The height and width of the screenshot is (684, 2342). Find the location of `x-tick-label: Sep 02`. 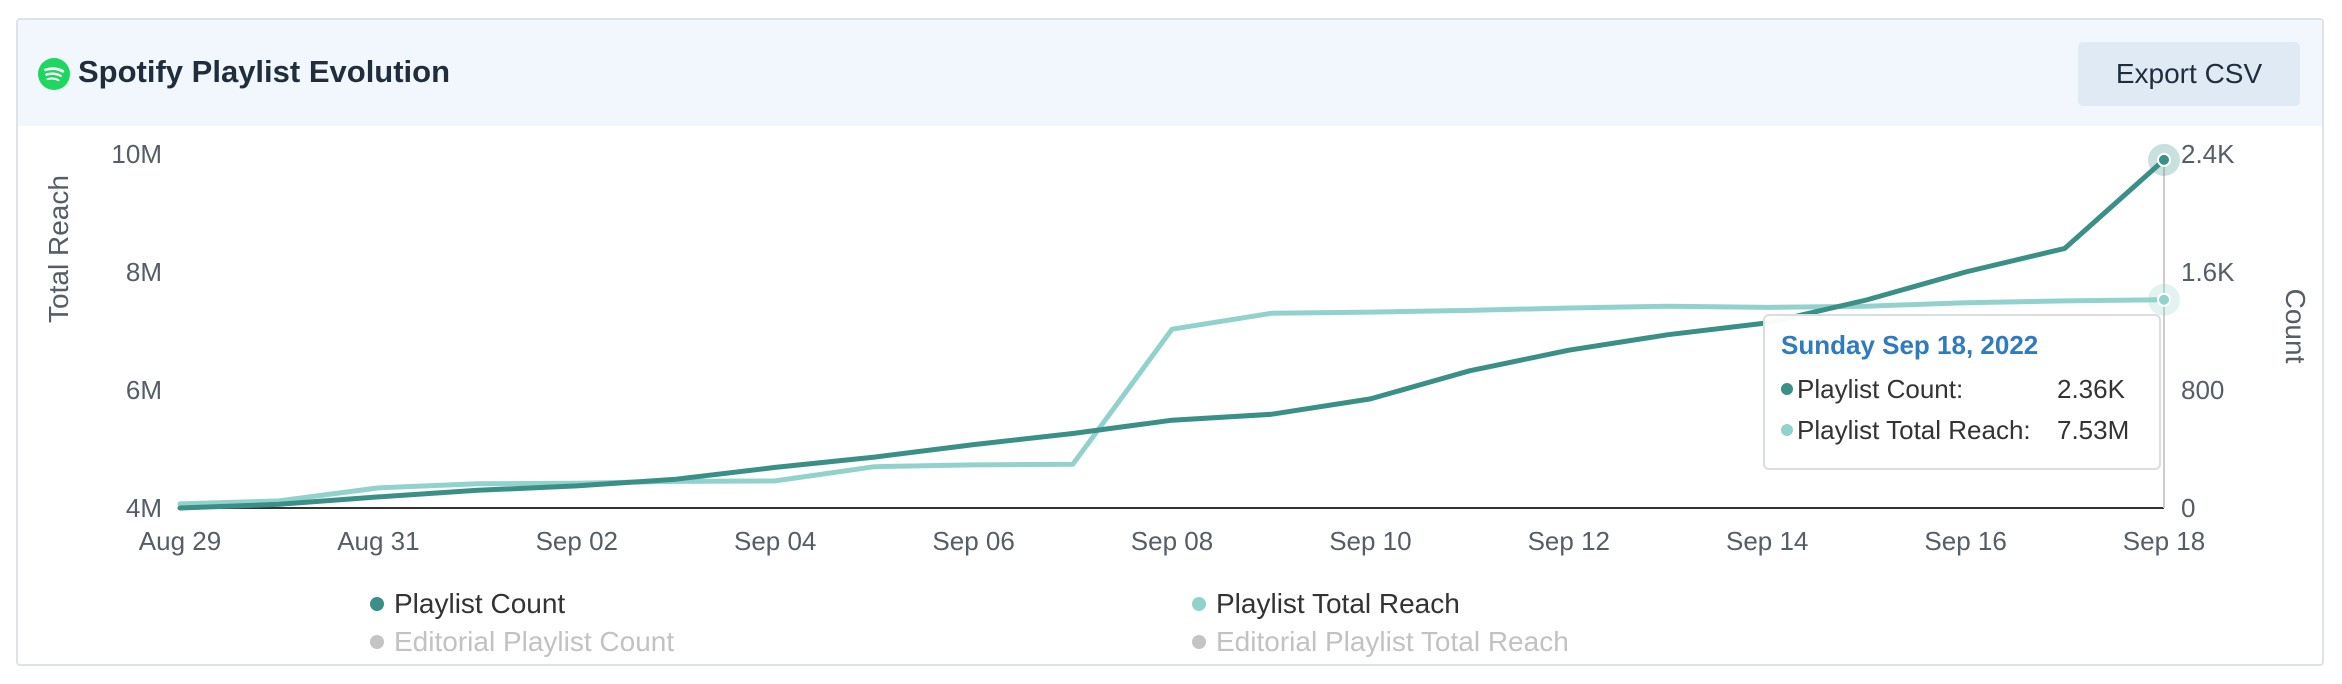

x-tick-label: Sep 02 is located at coordinates (577, 541).